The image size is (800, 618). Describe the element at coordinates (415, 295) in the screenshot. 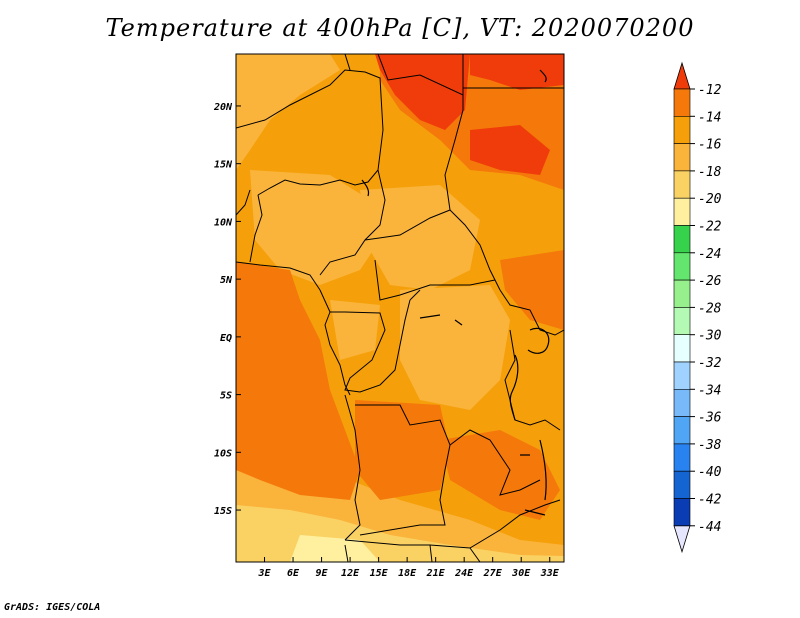

I see `border-drc-north` at that location.